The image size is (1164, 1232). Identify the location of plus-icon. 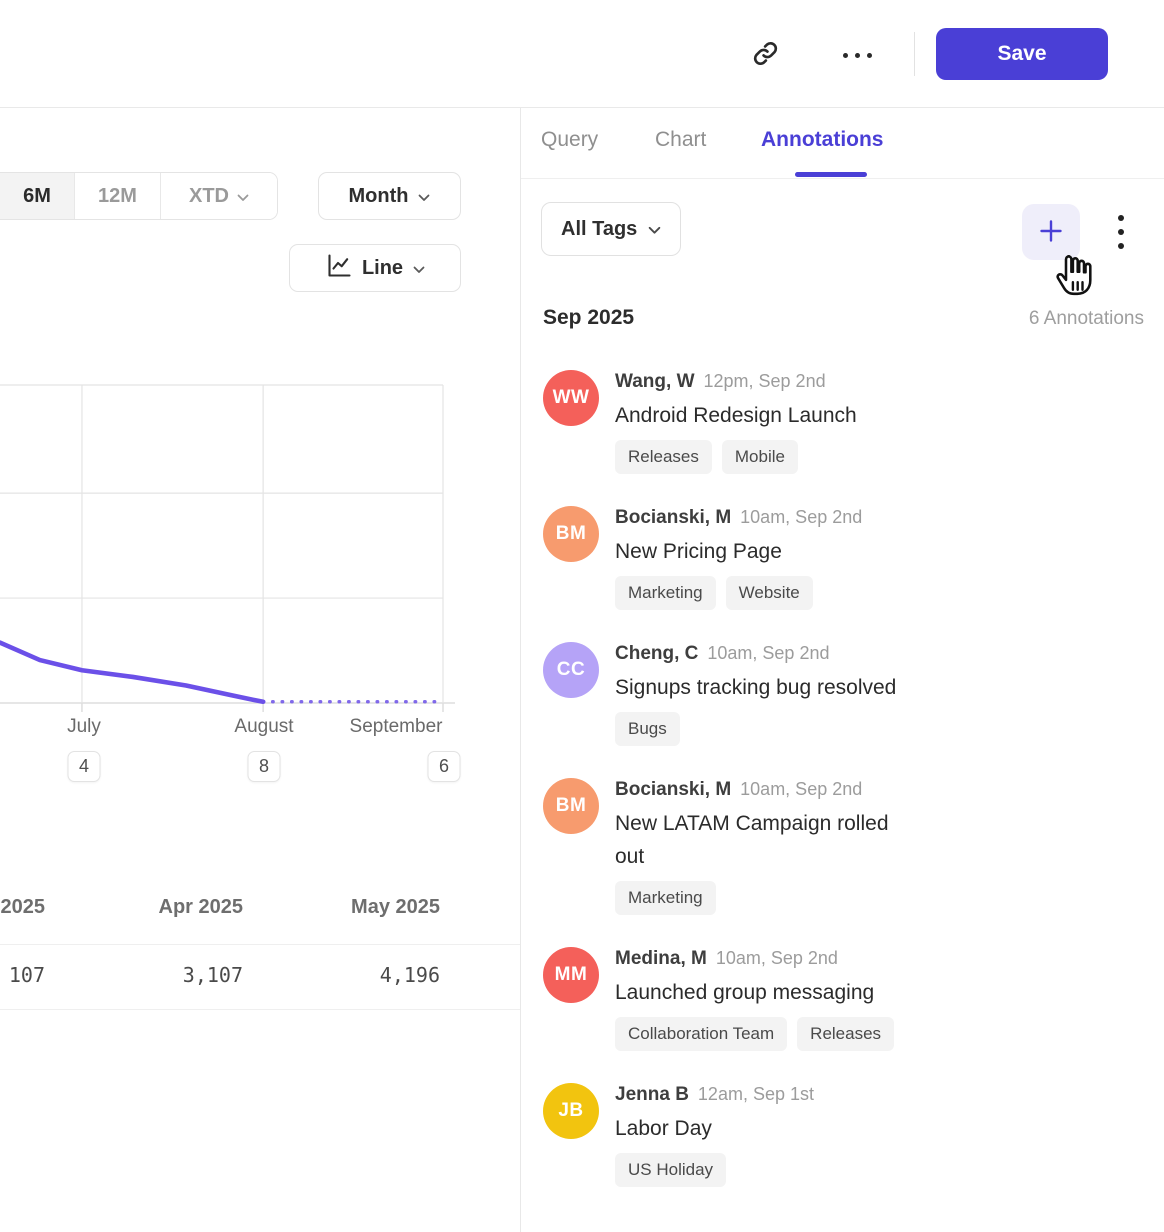
(1051, 232).